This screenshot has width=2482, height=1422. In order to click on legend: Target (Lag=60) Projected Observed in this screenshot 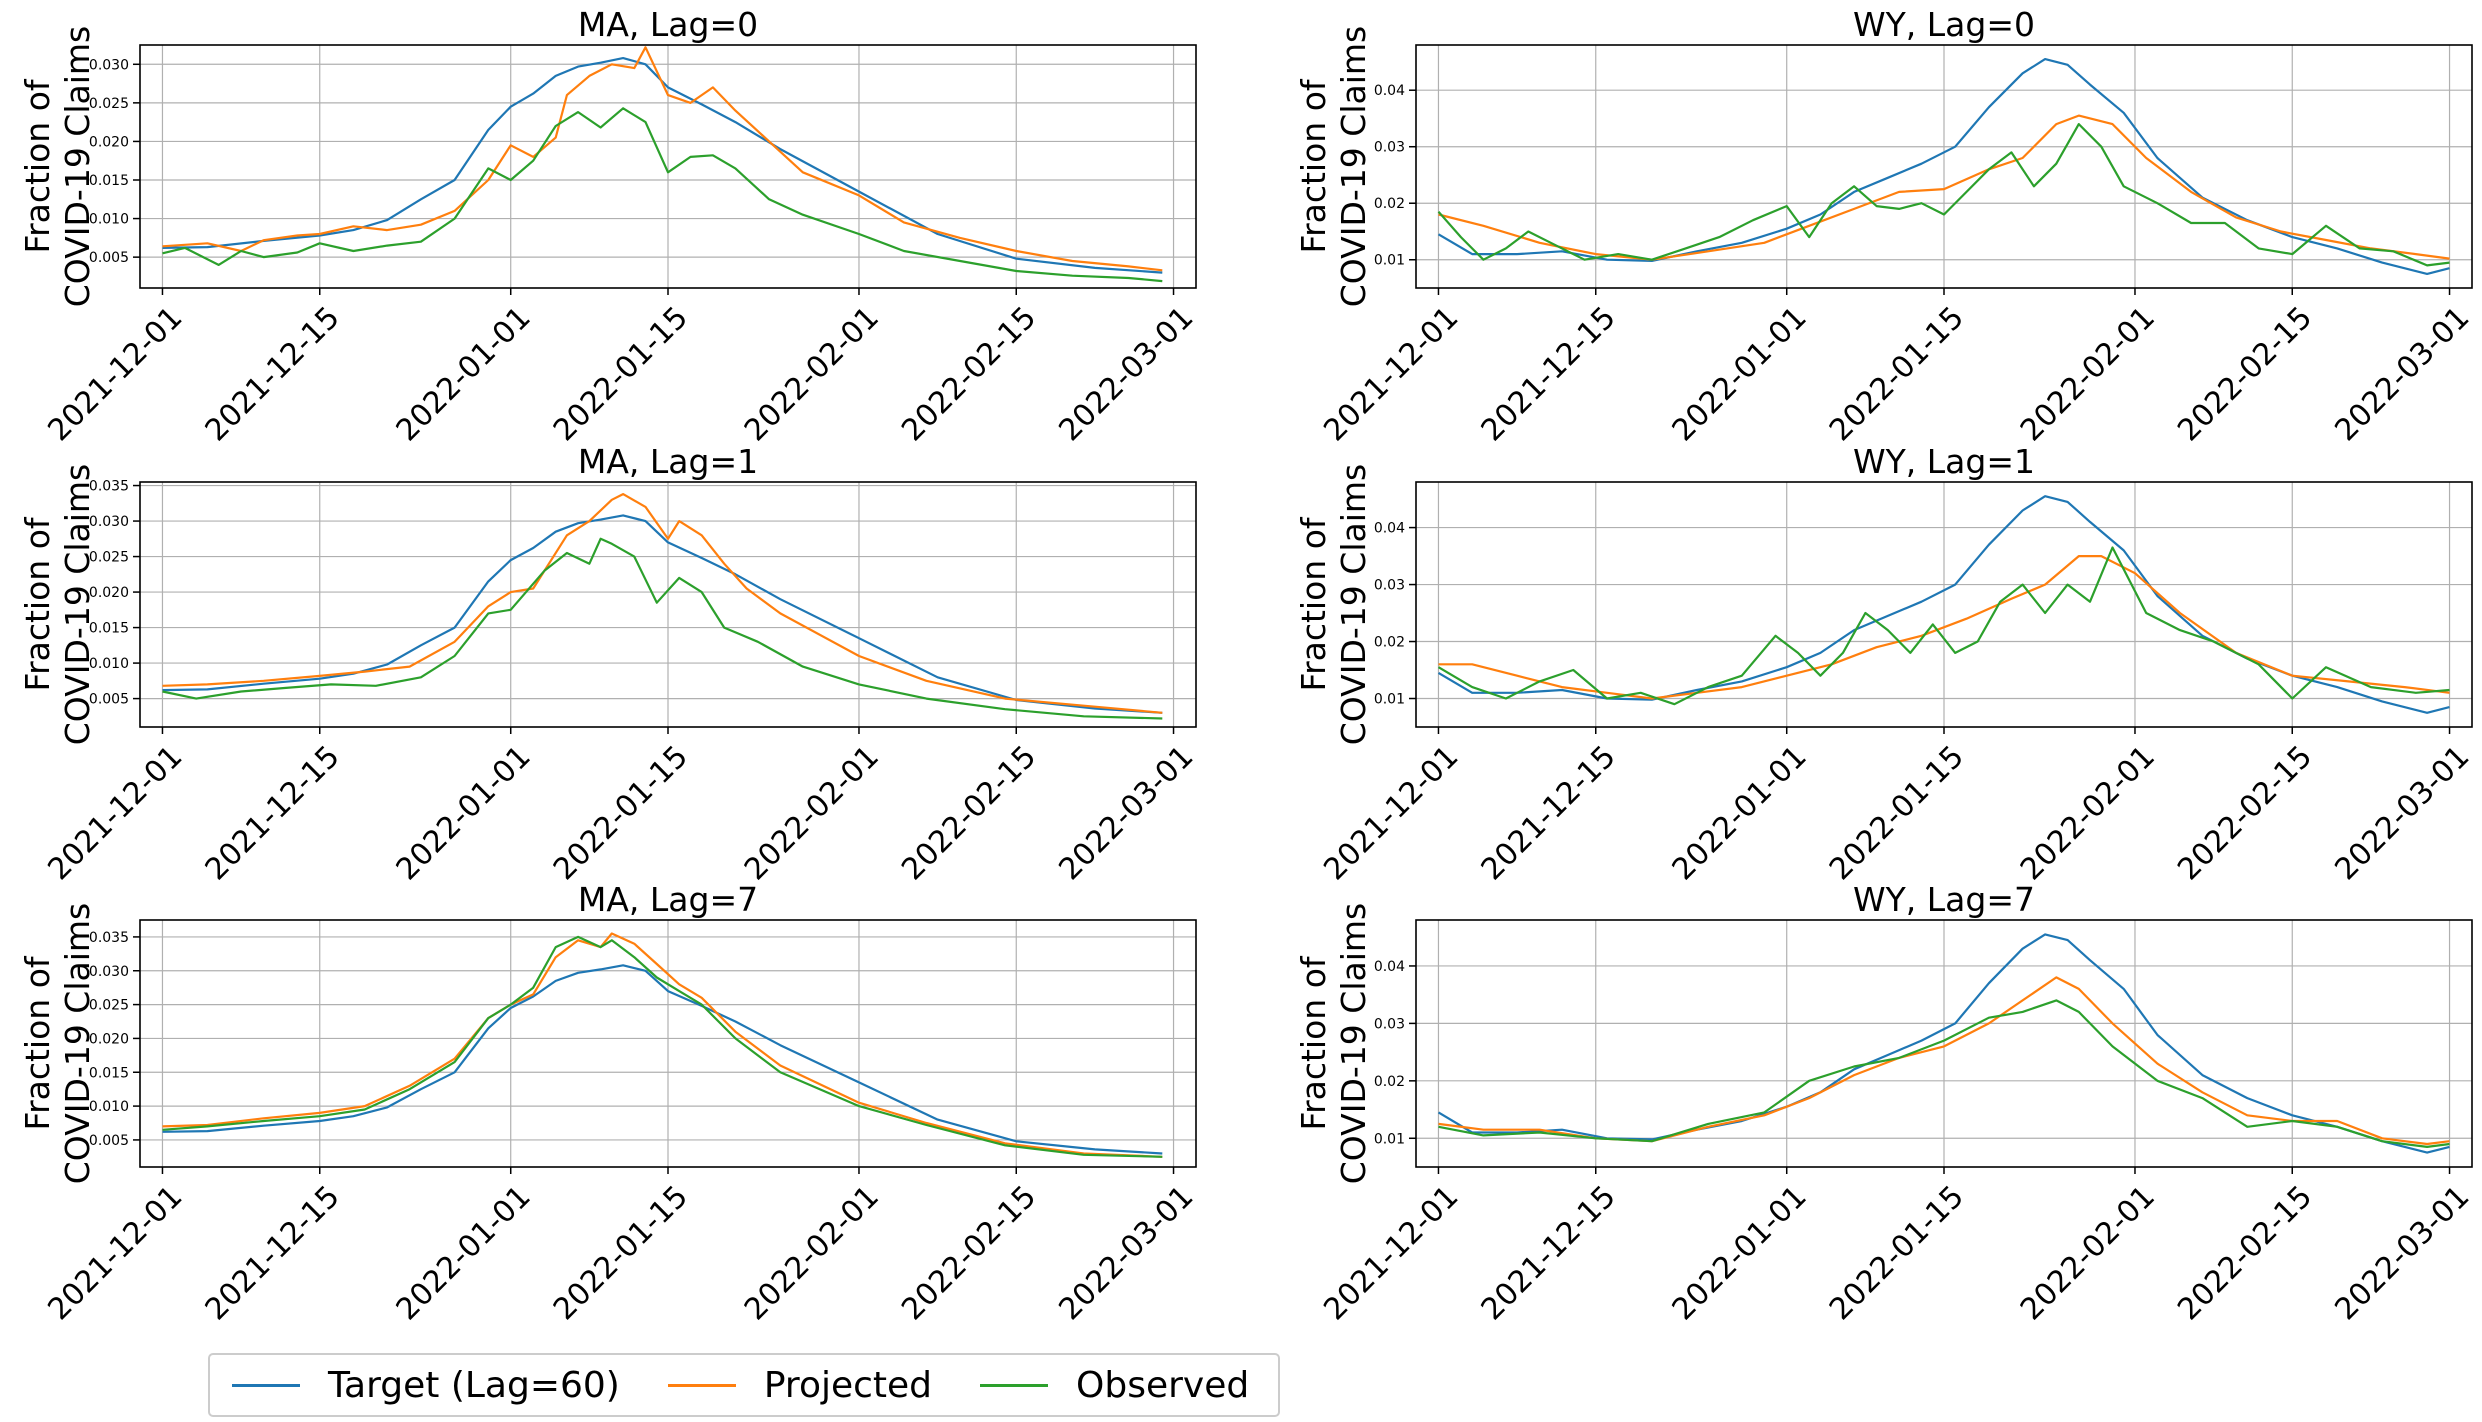, I will do `click(744, 1385)`.